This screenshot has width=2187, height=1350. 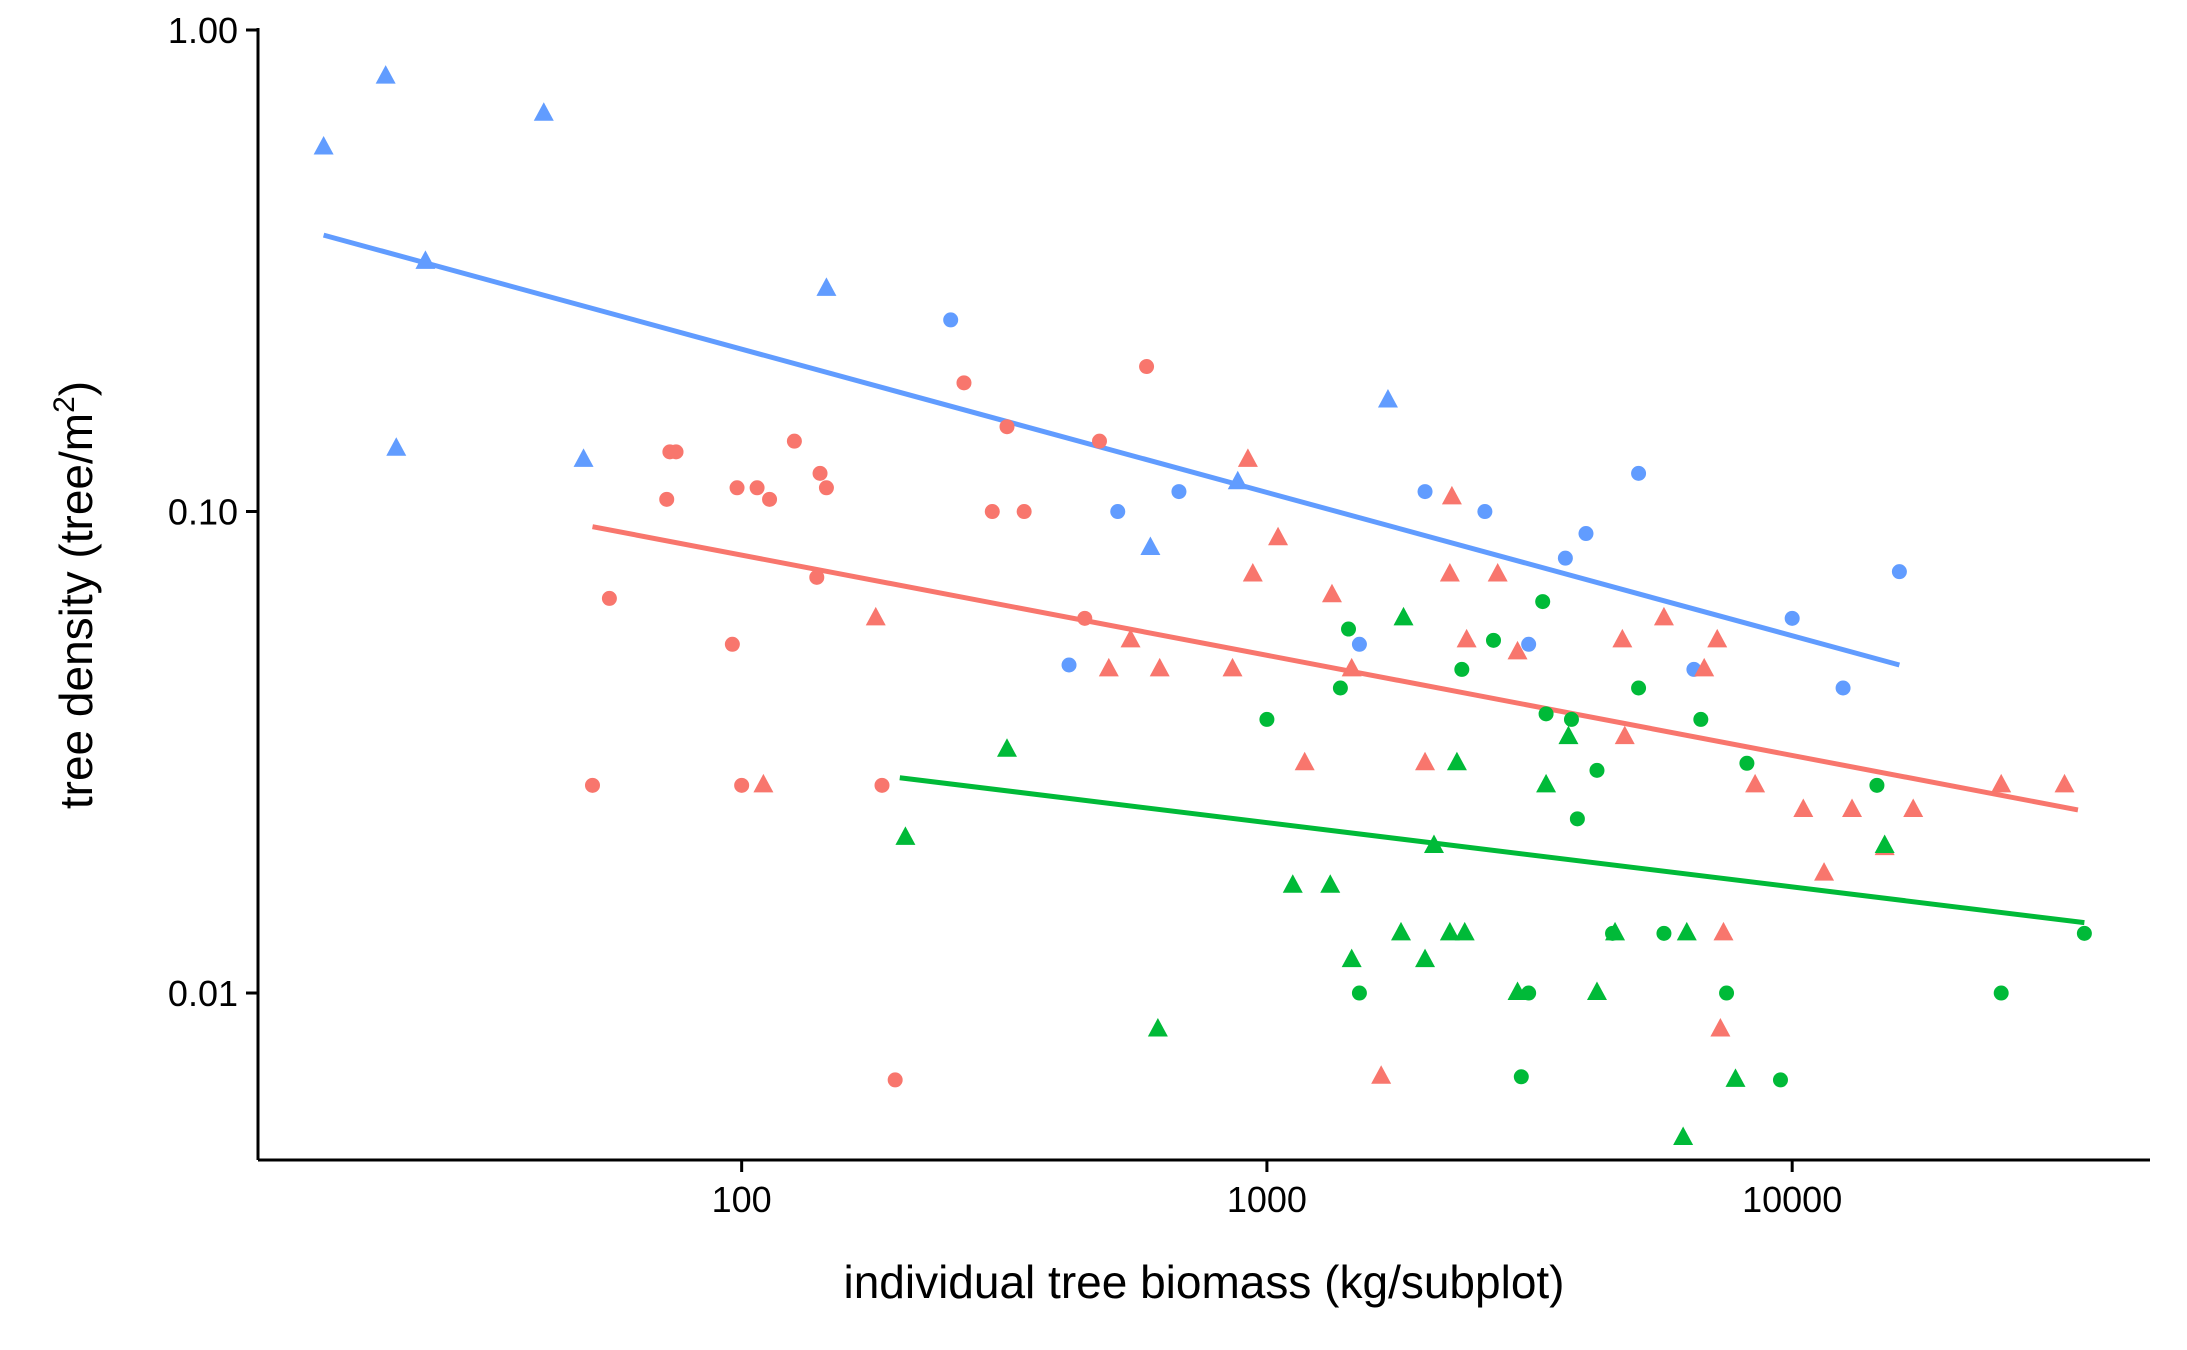 I want to click on y-axis-ticks: 1.00 0.10 0.01, so click(x=213, y=512).